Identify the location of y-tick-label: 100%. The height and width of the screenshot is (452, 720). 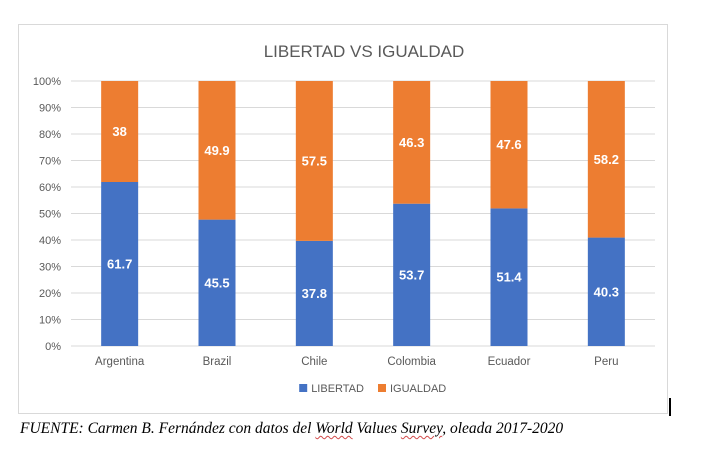
(47, 82).